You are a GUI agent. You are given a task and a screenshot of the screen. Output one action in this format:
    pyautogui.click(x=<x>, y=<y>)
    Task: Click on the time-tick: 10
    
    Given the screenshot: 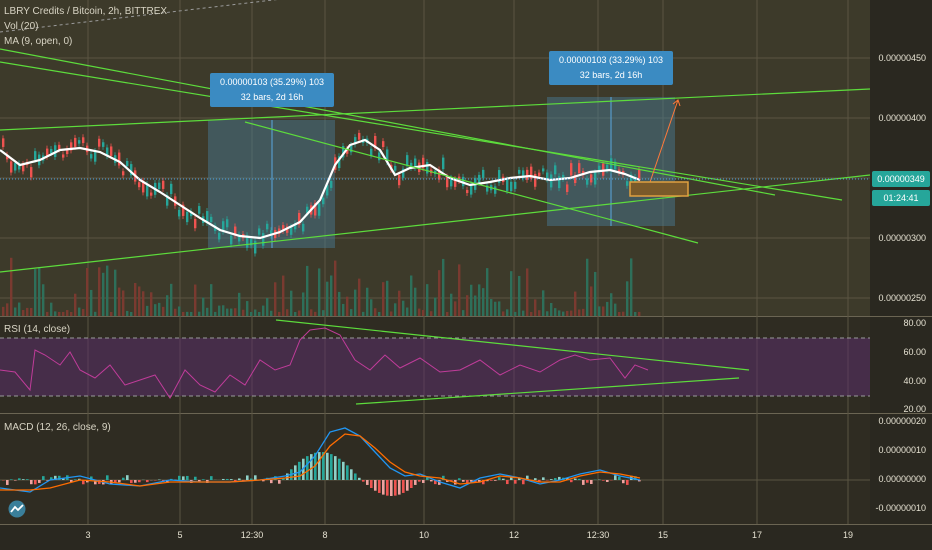 What is the action you would take?
    pyautogui.click(x=424, y=535)
    